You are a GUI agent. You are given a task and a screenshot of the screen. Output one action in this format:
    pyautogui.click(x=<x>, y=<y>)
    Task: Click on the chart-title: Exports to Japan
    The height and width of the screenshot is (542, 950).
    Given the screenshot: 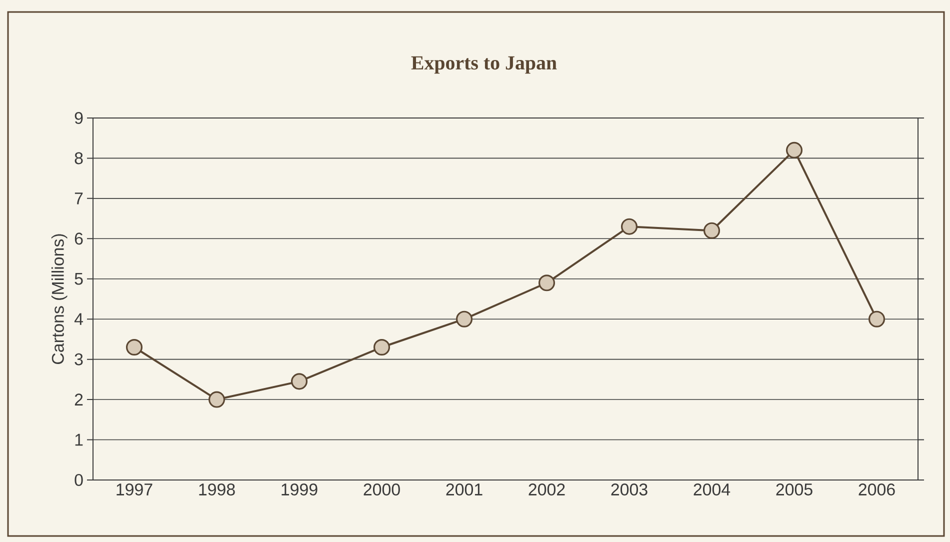 What is the action you would take?
    pyautogui.click(x=484, y=65)
    